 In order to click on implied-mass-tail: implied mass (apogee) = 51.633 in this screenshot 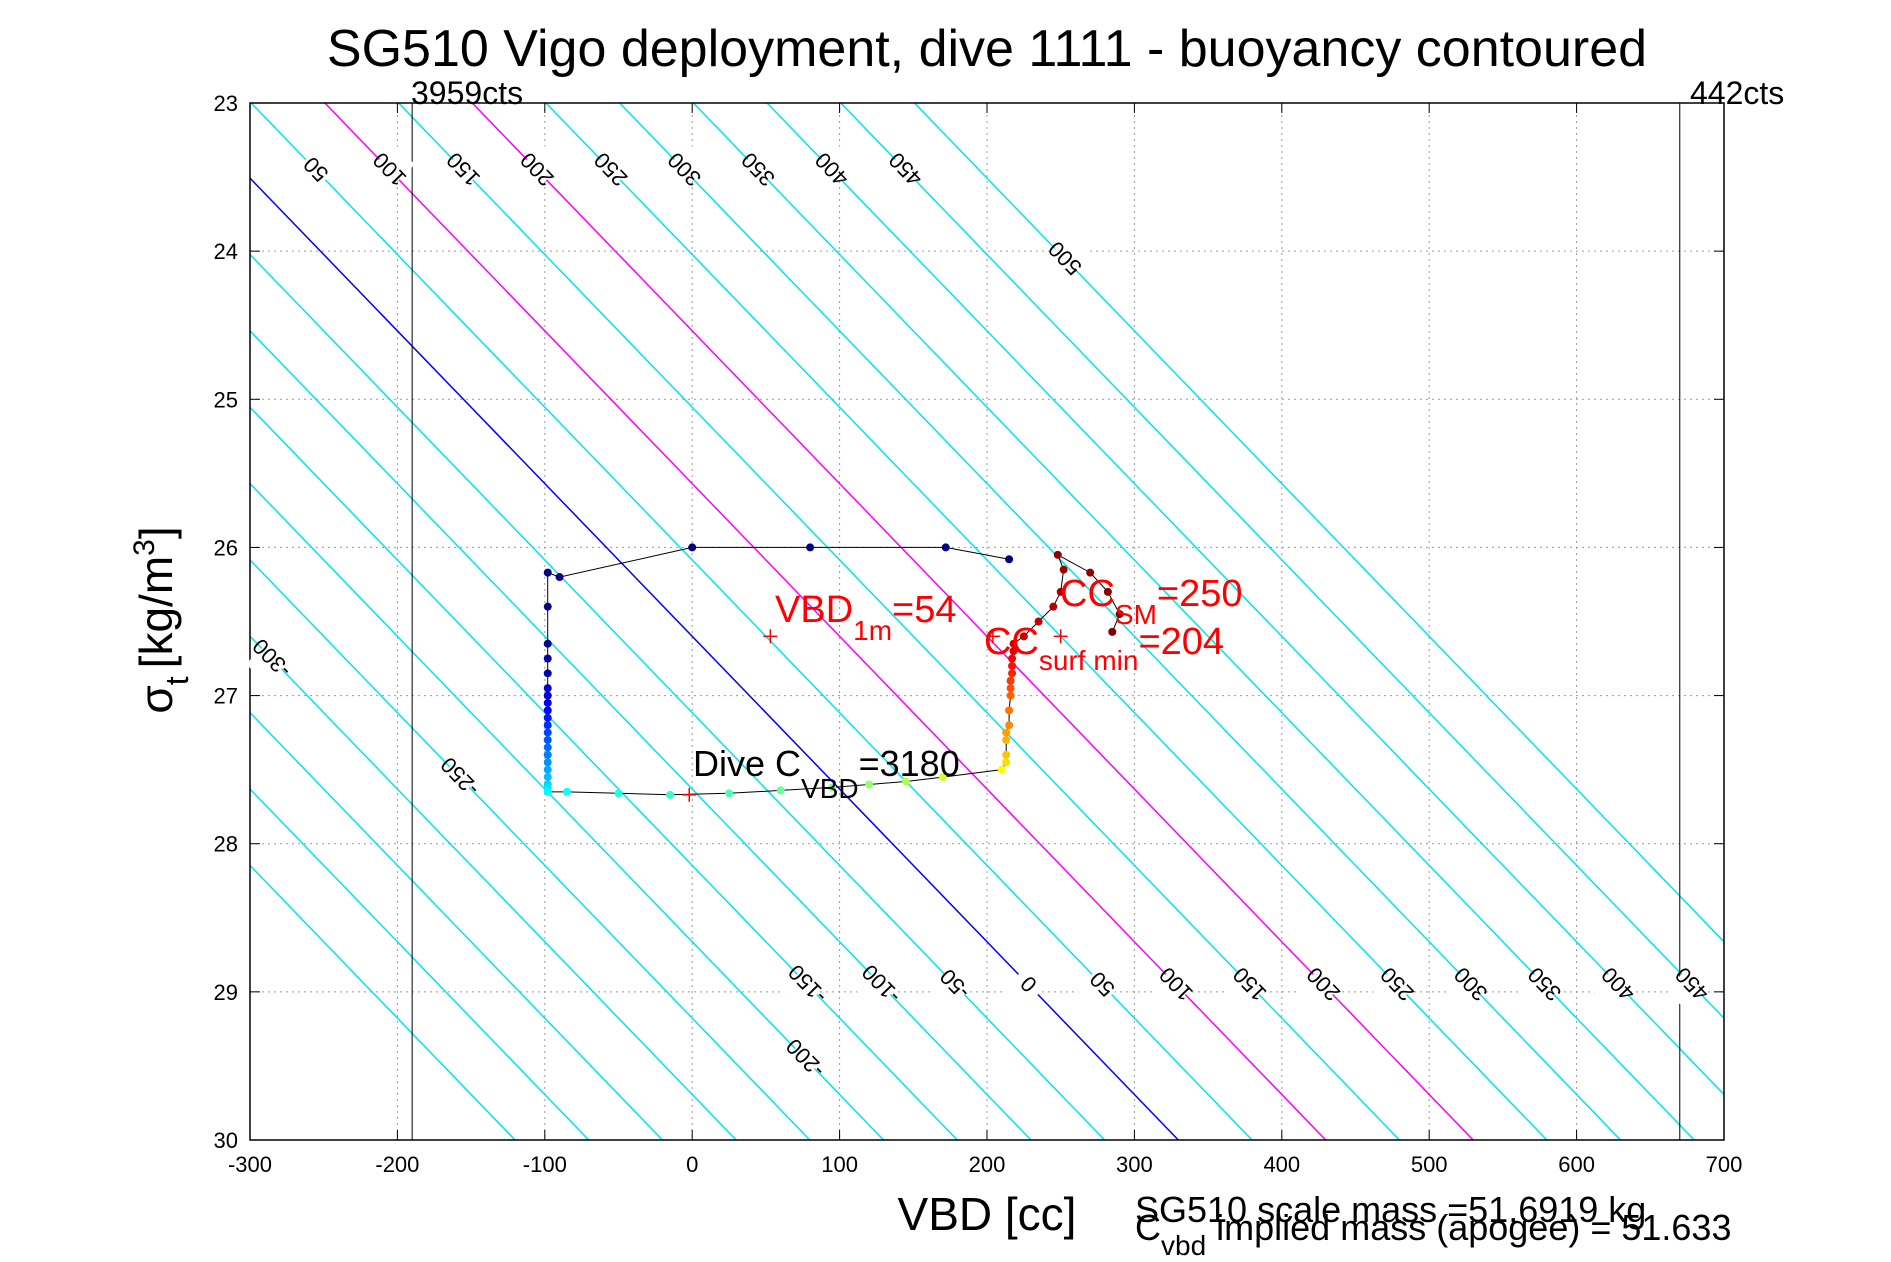, I will do `click(1468, 1227)`.